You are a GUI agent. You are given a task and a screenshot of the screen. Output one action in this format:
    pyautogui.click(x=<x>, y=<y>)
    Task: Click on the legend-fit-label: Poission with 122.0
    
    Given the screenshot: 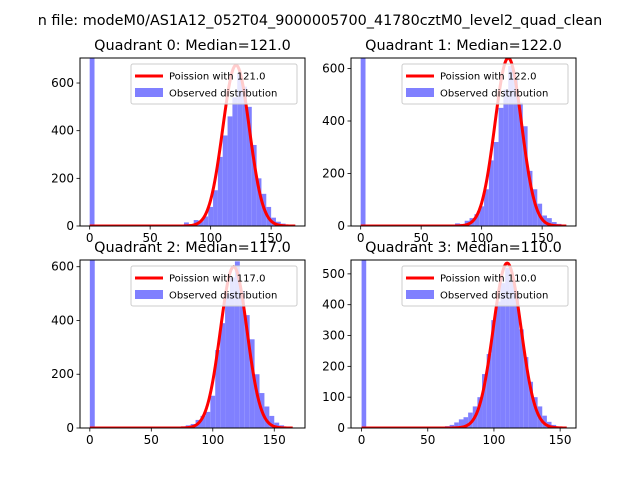 What is the action you would take?
    pyautogui.click(x=488, y=77)
    